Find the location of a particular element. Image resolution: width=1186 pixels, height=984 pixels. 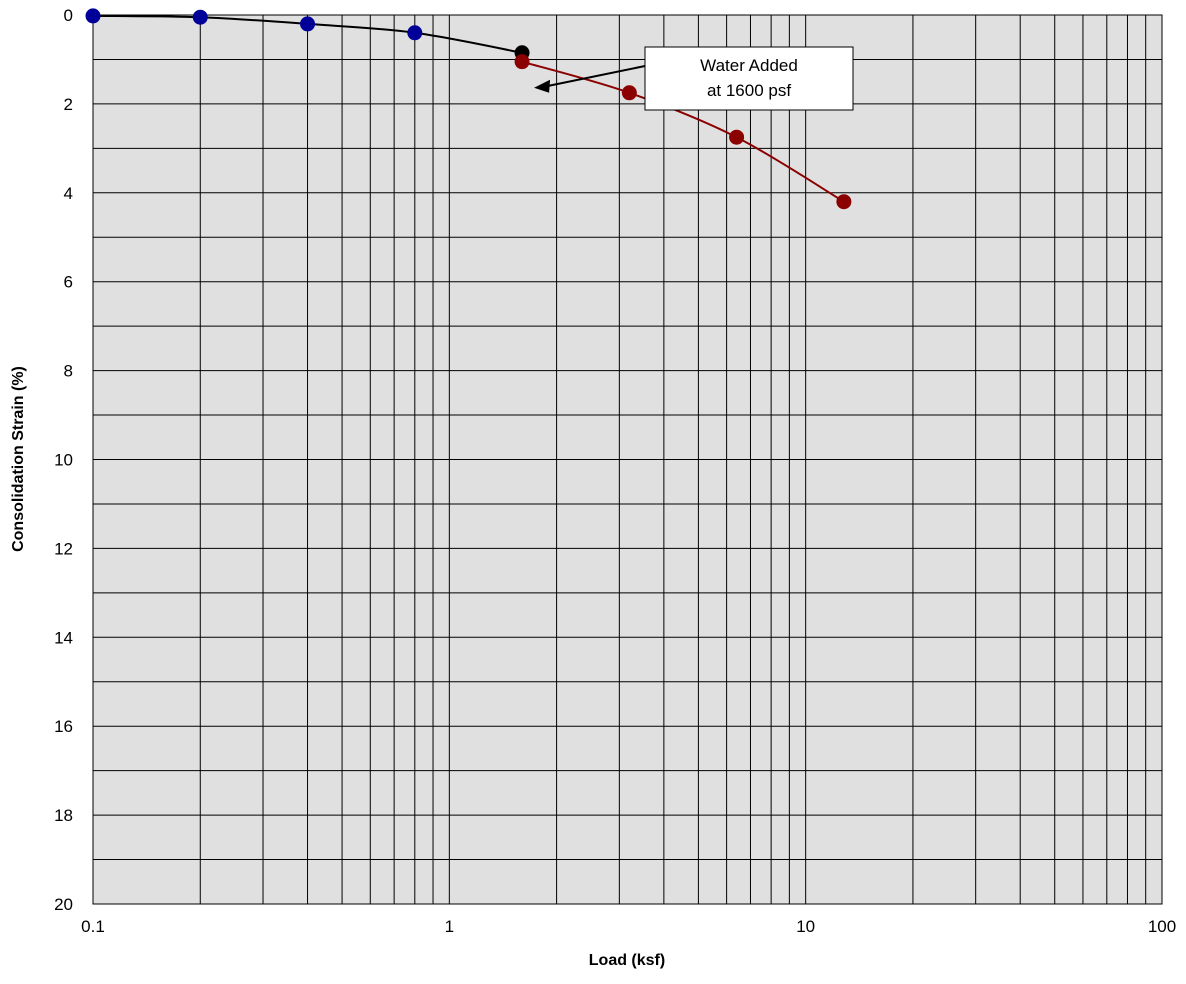

series-layer is located at coordinates (468, 109).